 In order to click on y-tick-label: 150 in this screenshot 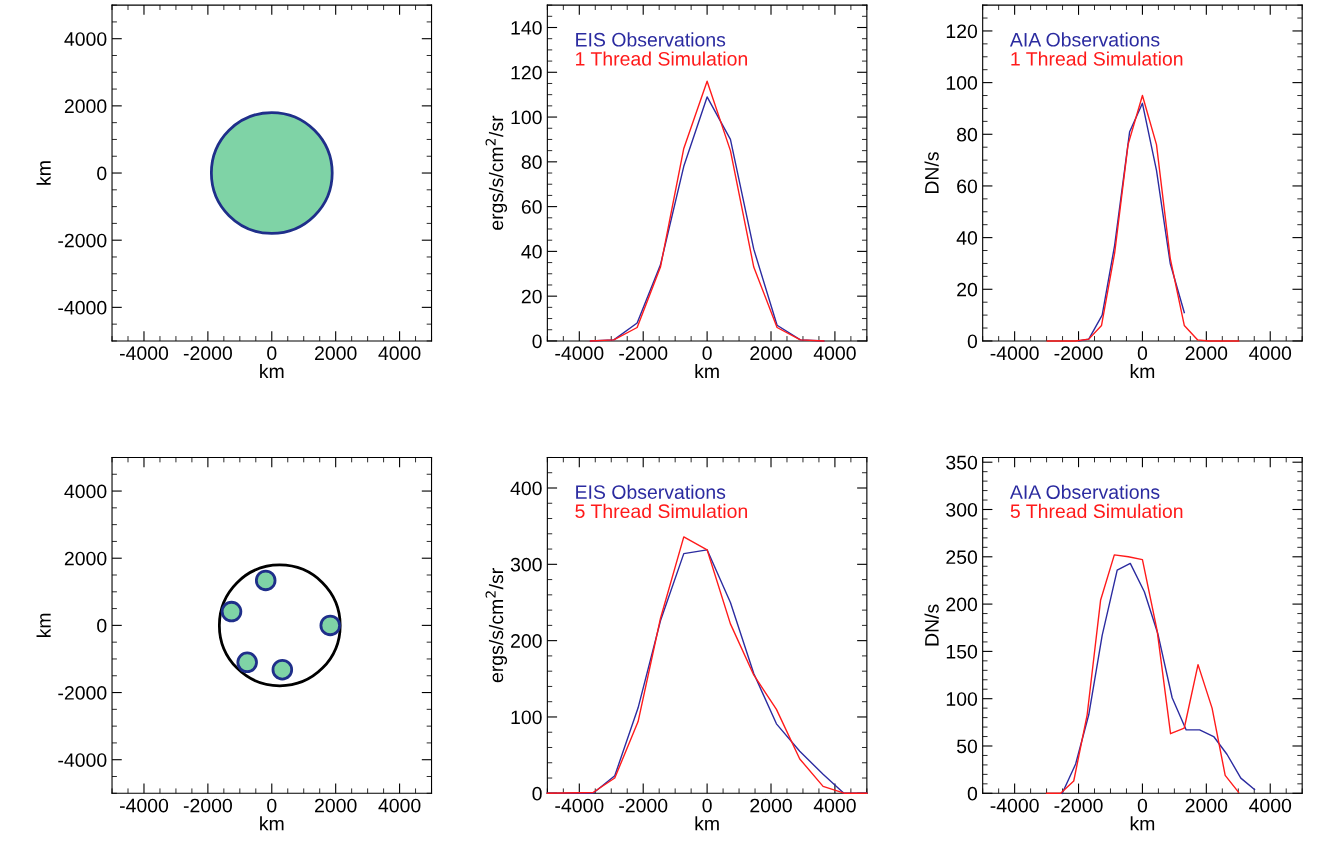, I will do `click(962, 651)`.